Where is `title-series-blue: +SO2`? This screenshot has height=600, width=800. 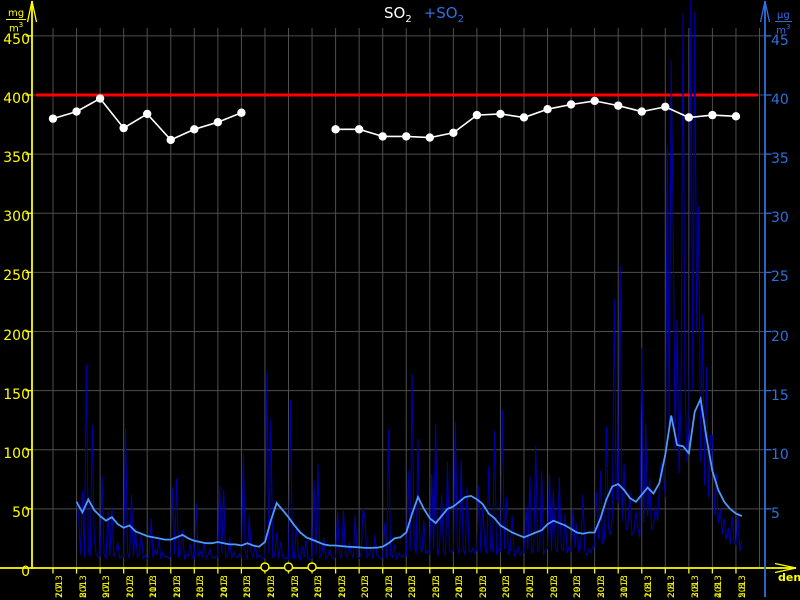 title-series-blue: +SO2 is located at coordinates (443, 14).